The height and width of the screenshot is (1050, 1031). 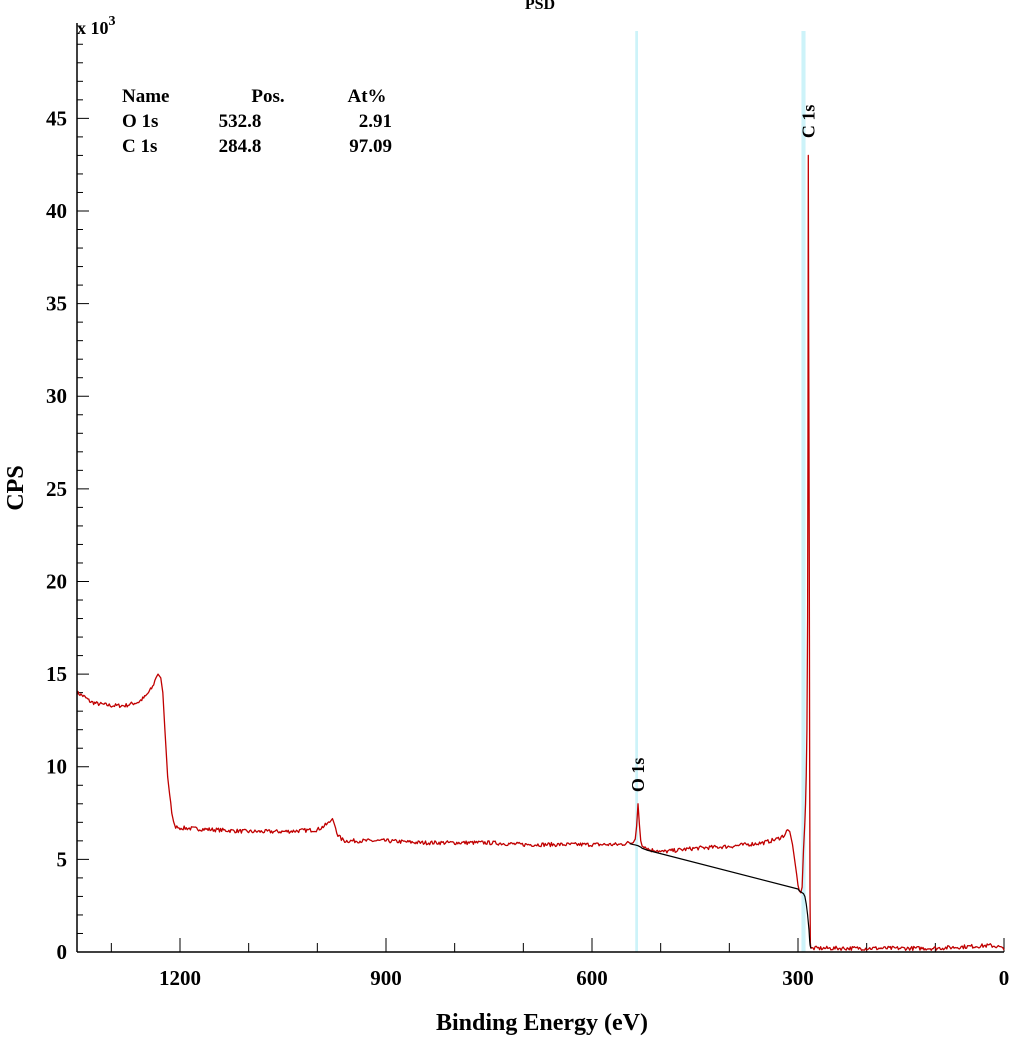 What do you see at coordinates (366, 96) in the screenshot?
I see `table-header-cell: At%` at bounding box center [366, 96].